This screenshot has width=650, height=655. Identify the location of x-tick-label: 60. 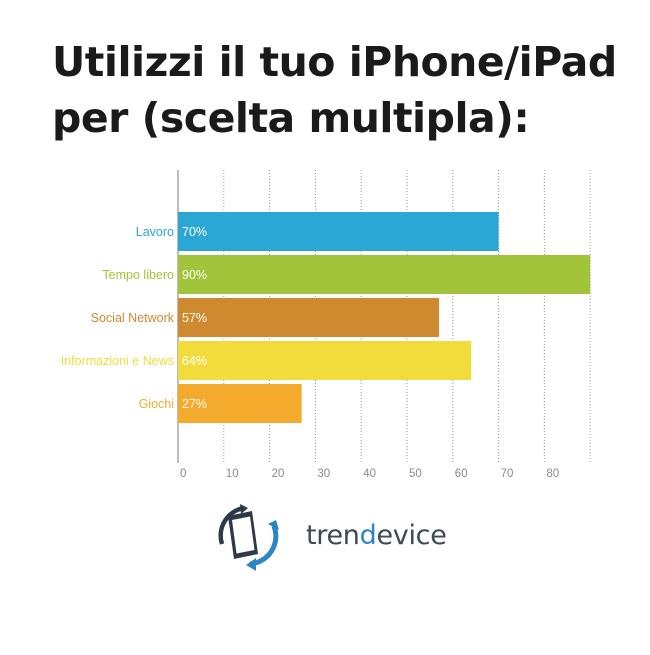
(461, 474).